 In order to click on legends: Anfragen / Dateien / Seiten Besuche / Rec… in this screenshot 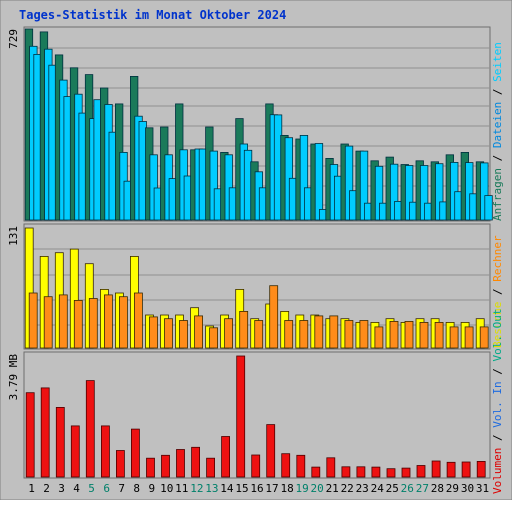, I will do `click(497, 268)`.